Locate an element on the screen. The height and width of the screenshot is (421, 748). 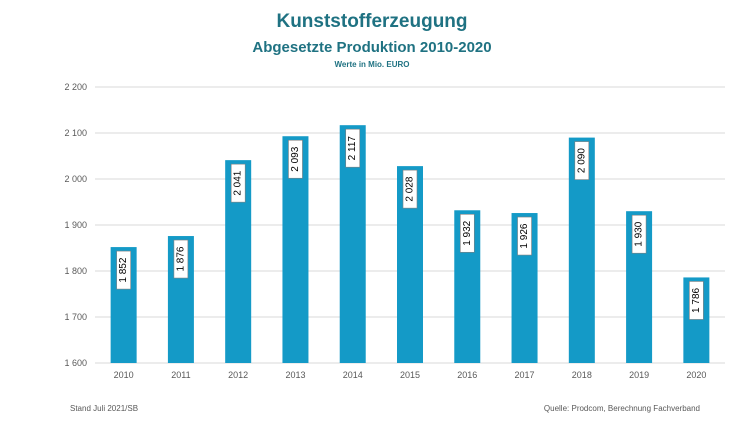
data-label: 2 028 is located at coordinates (410, 188).